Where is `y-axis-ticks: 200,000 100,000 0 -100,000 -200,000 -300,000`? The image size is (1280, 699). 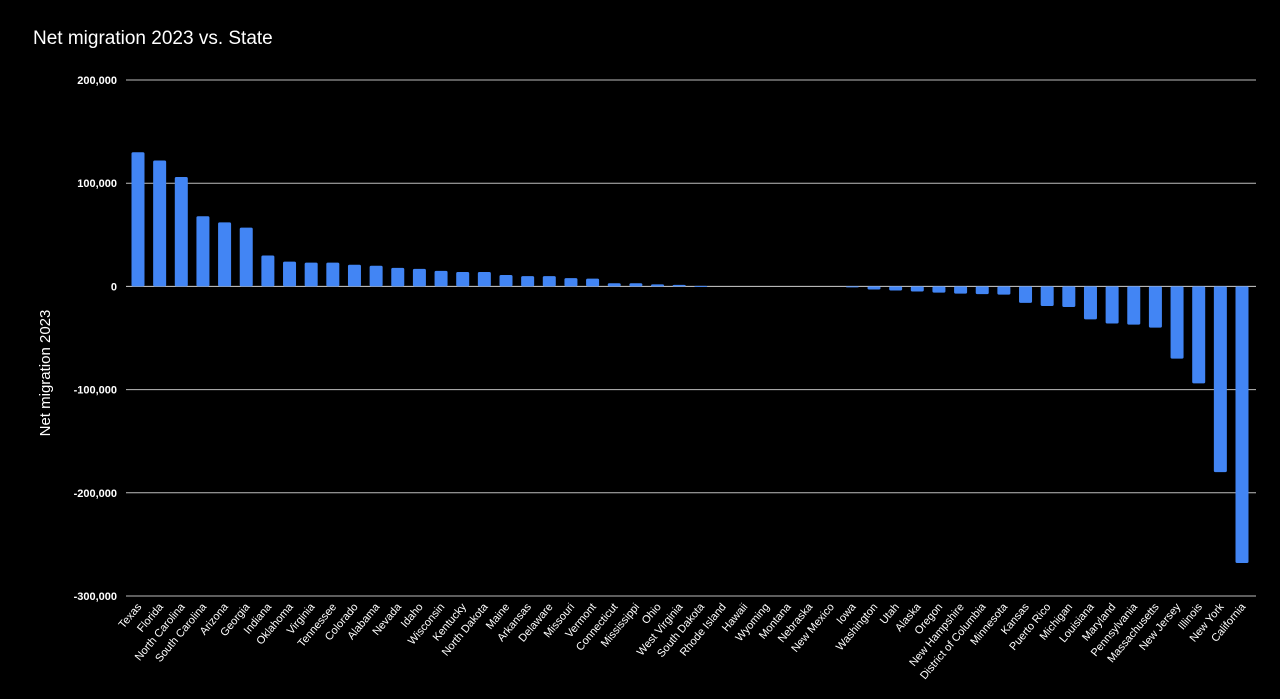 y-axis-ticks: 200,000 100,000 0 -100,000 -200,000 -300,000 is located at coordinates (95, 339).